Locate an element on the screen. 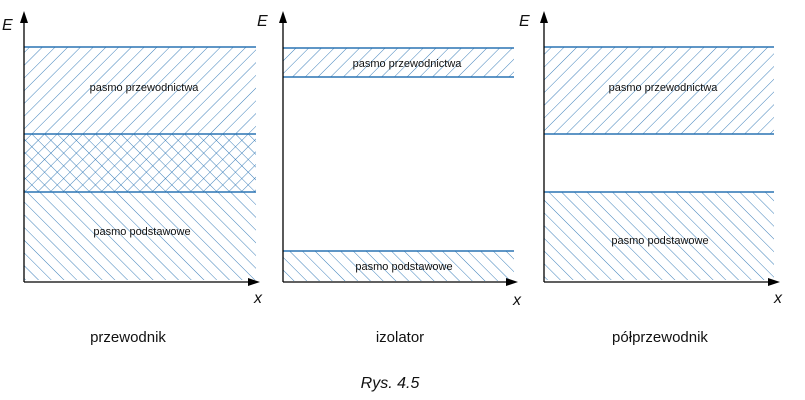 Image resolution: width=805 pixels, height=400 pixels. panel-title-conductor: przewodnik is located at coordinates (128, 337).